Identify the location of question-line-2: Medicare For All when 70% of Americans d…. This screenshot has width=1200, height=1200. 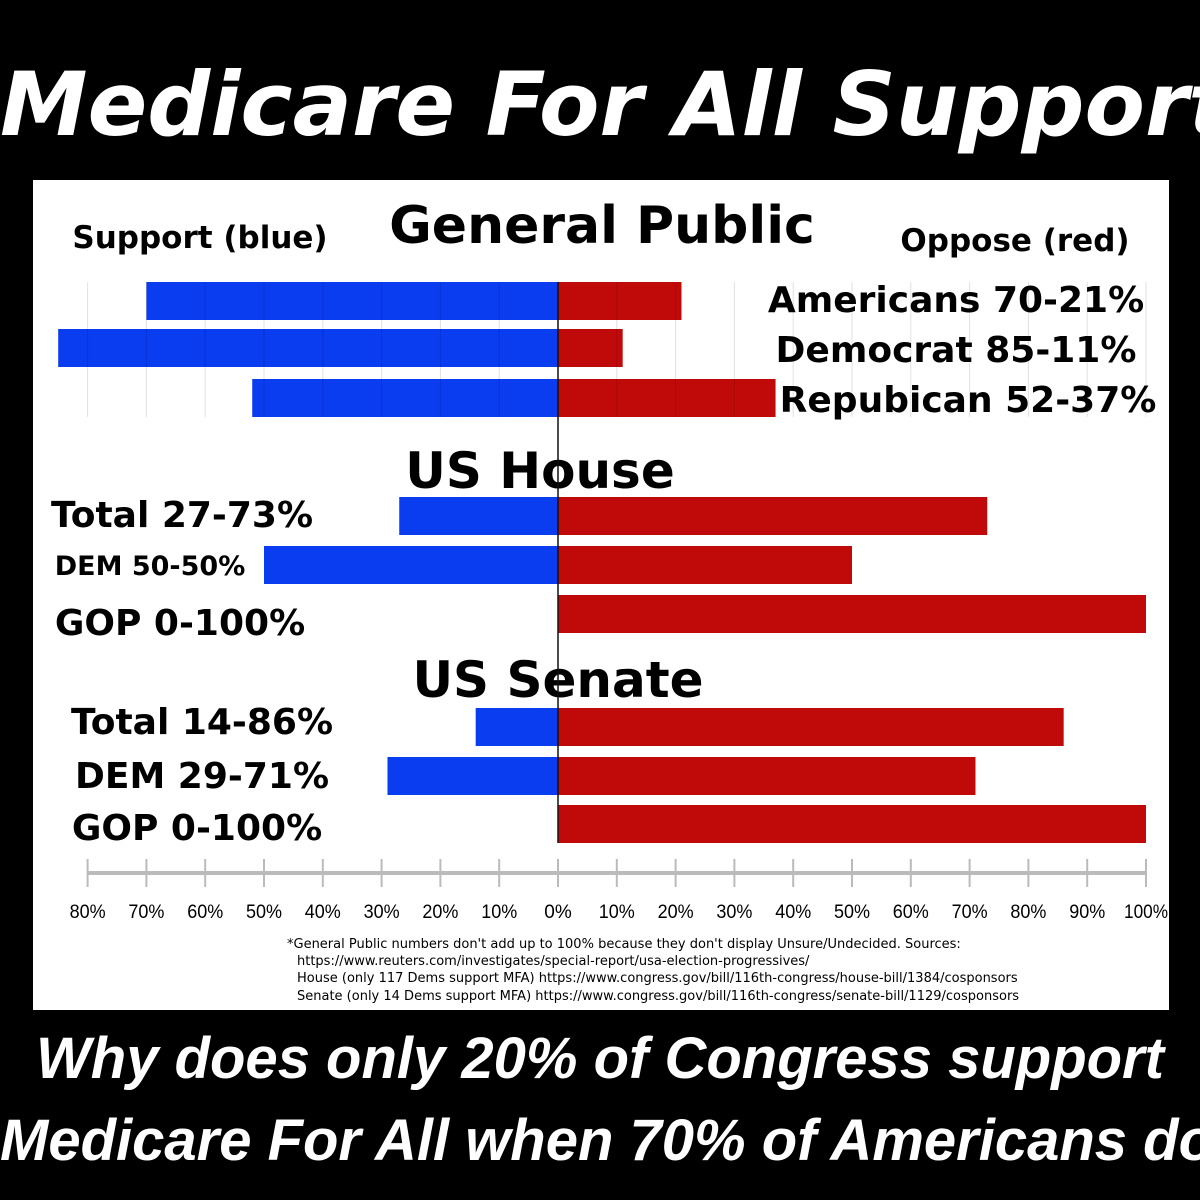
(600, 1140).